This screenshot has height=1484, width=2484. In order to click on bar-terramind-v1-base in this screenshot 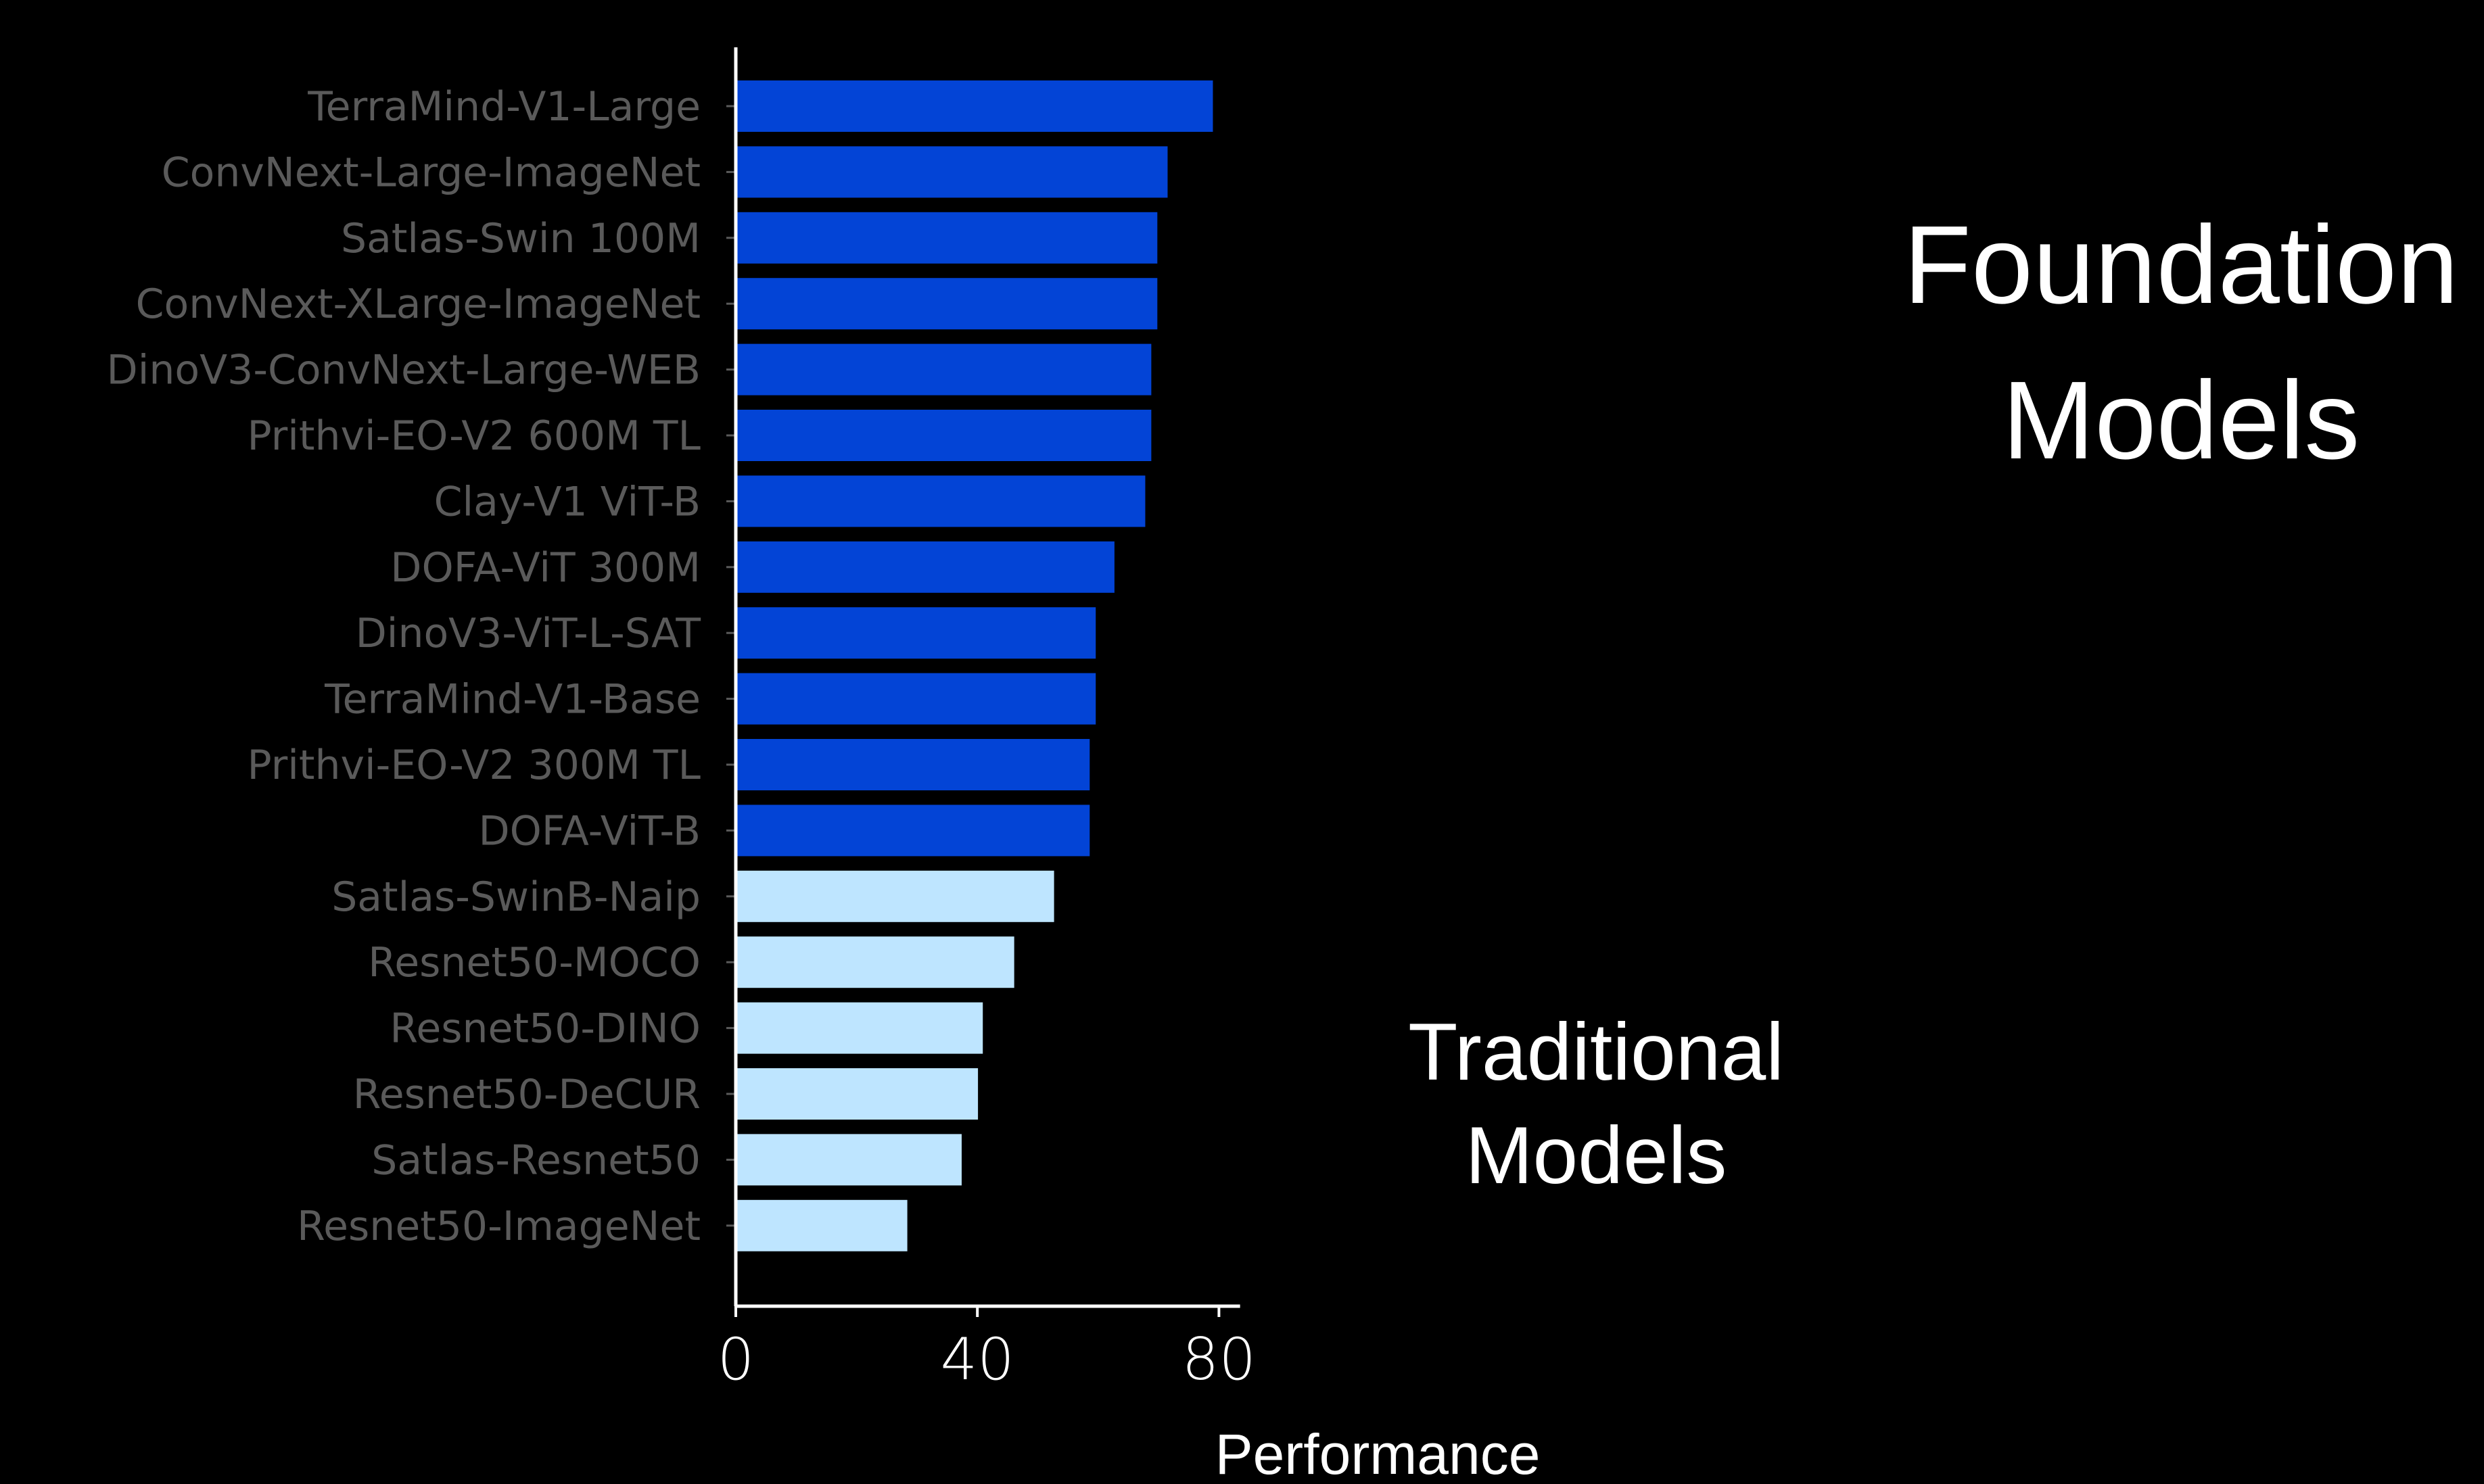, I will do `click(916, 699)`.